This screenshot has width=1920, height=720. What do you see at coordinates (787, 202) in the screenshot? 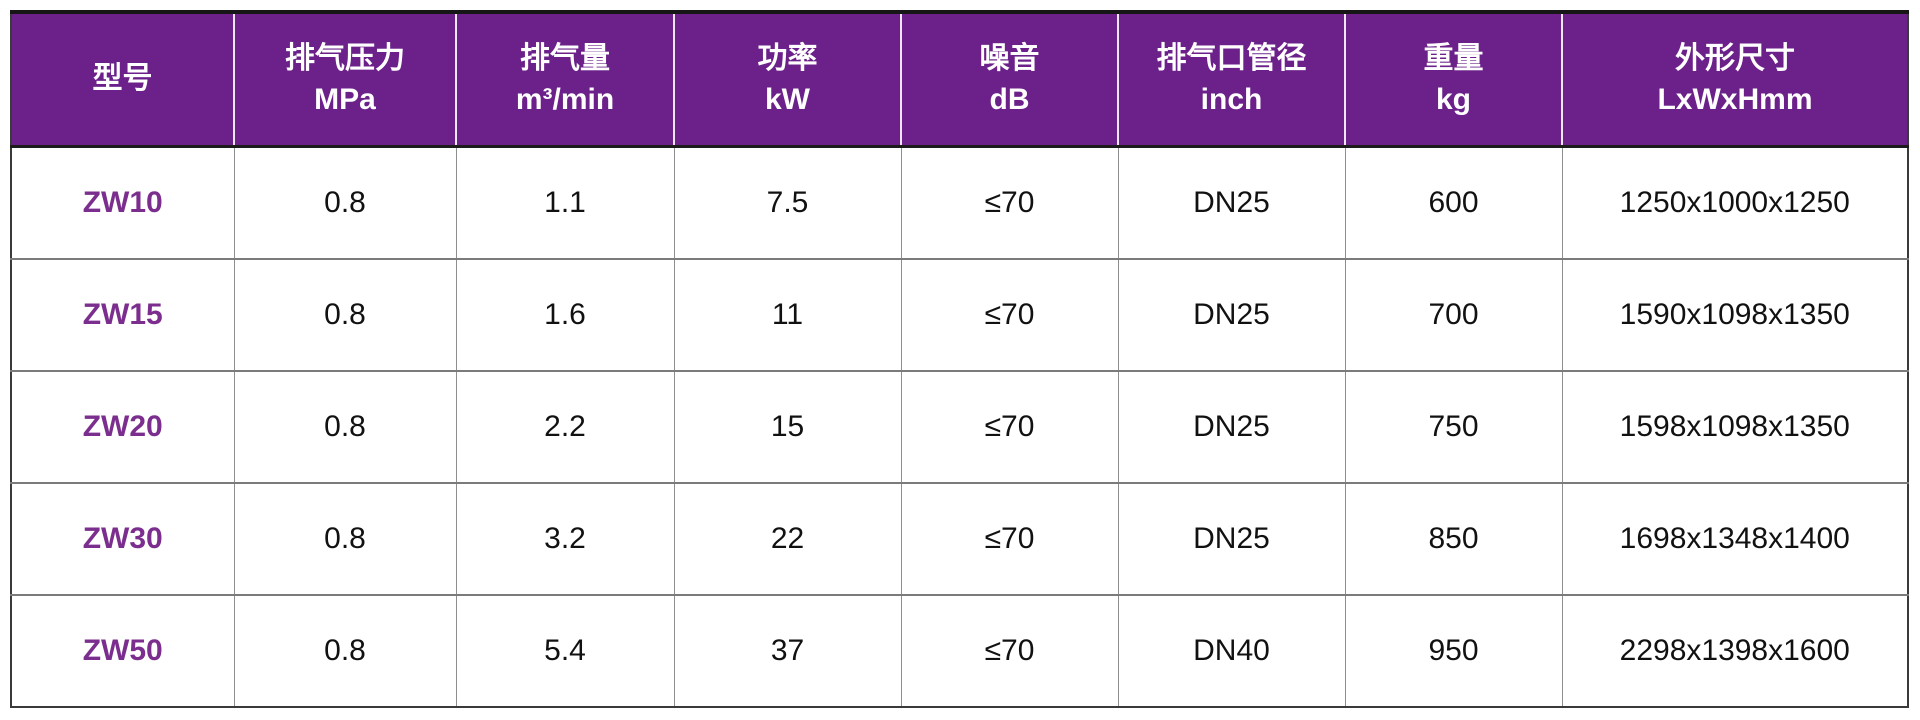
I see `power-cell: 7.5` at bounding box center [787, 202].